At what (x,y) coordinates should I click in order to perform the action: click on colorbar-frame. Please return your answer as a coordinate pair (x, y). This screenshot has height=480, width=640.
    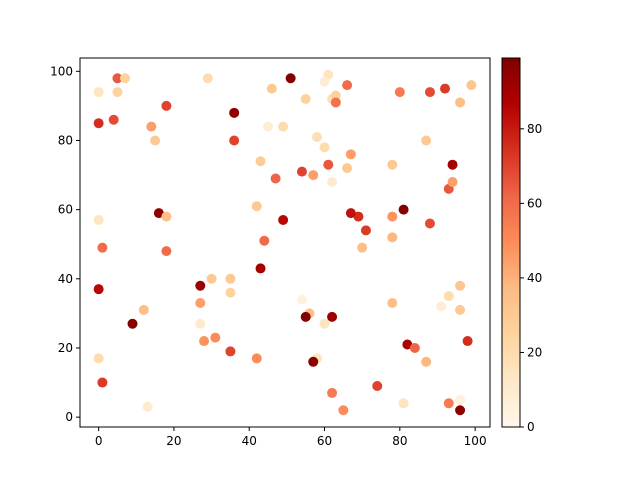
    Looking at the image, I should click on (511, 242).